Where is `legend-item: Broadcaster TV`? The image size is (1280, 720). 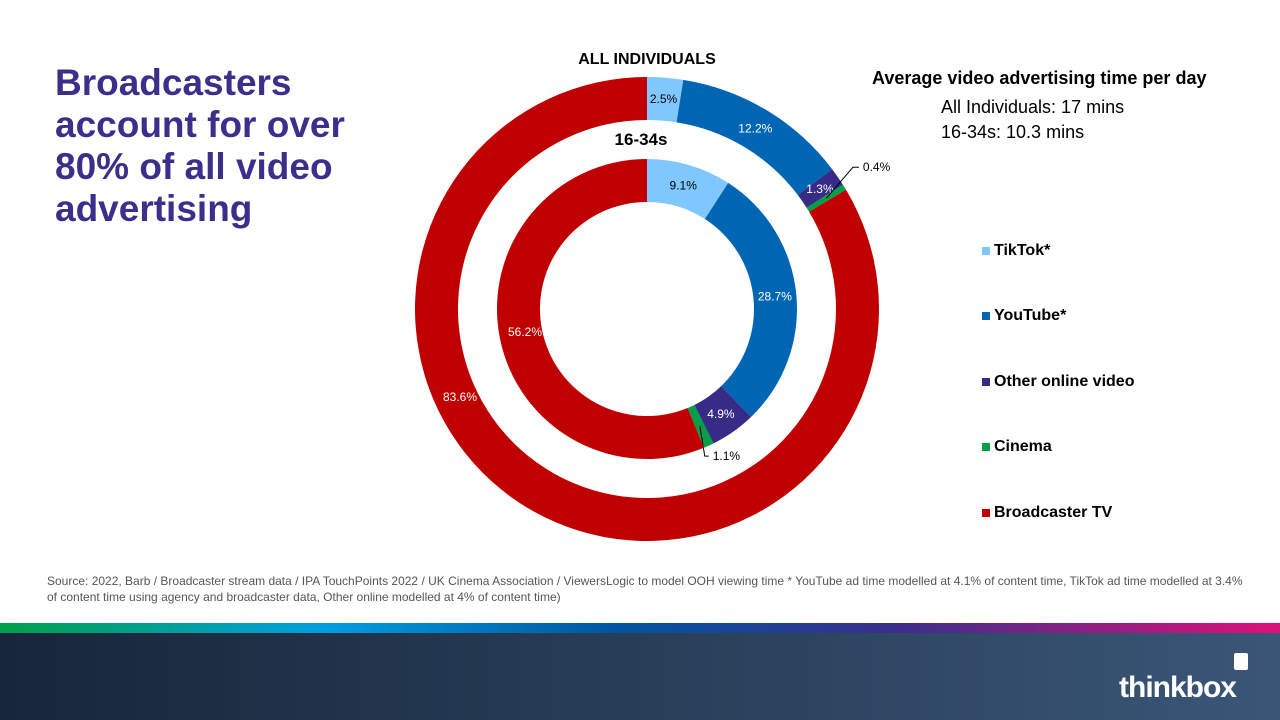
legend-item: Broadcaster TV is located at coordinates (1058, 513).